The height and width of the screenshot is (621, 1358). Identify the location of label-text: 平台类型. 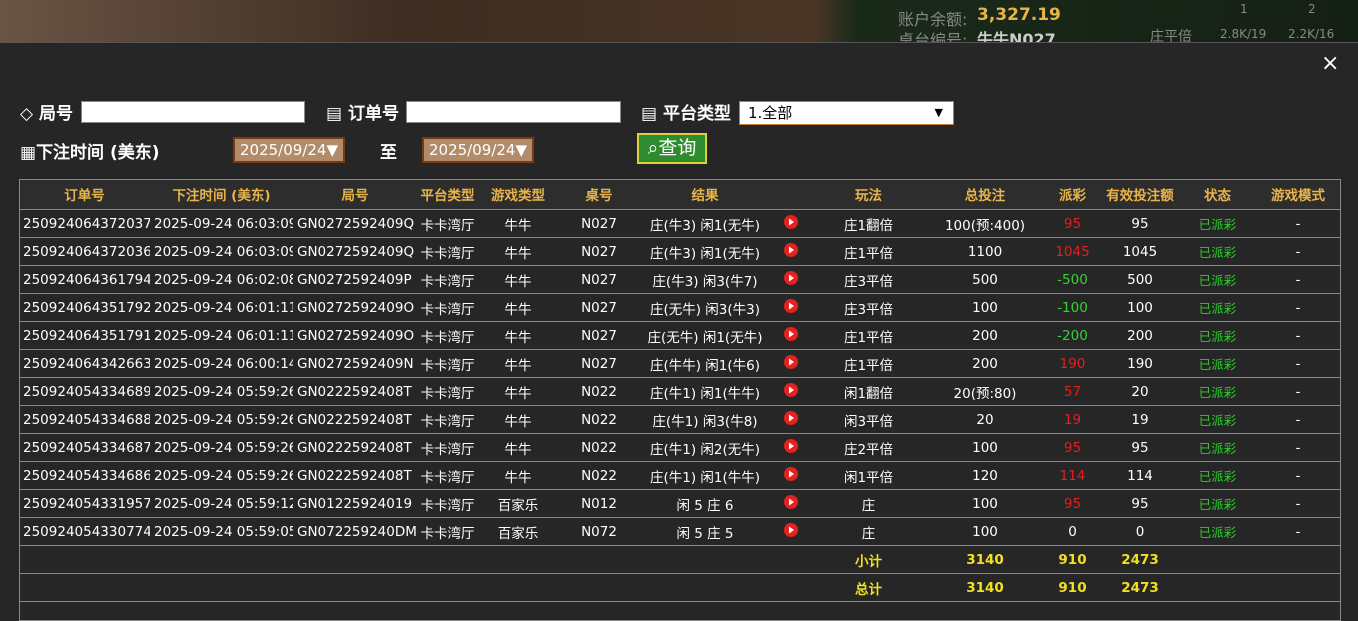
(696, 114).